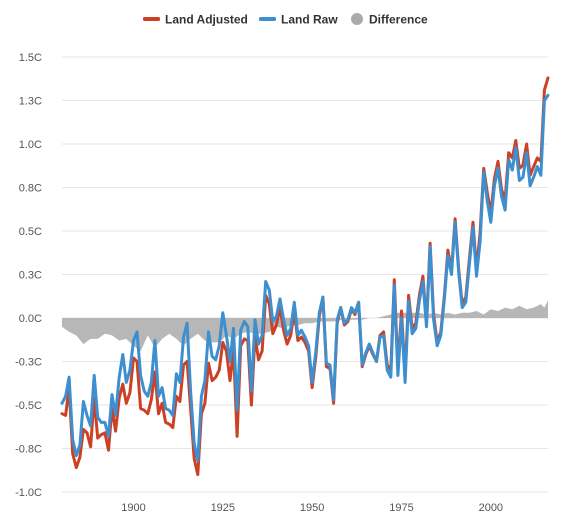  I want to click on y-tick-label: 0.5C, so click(30, 232).